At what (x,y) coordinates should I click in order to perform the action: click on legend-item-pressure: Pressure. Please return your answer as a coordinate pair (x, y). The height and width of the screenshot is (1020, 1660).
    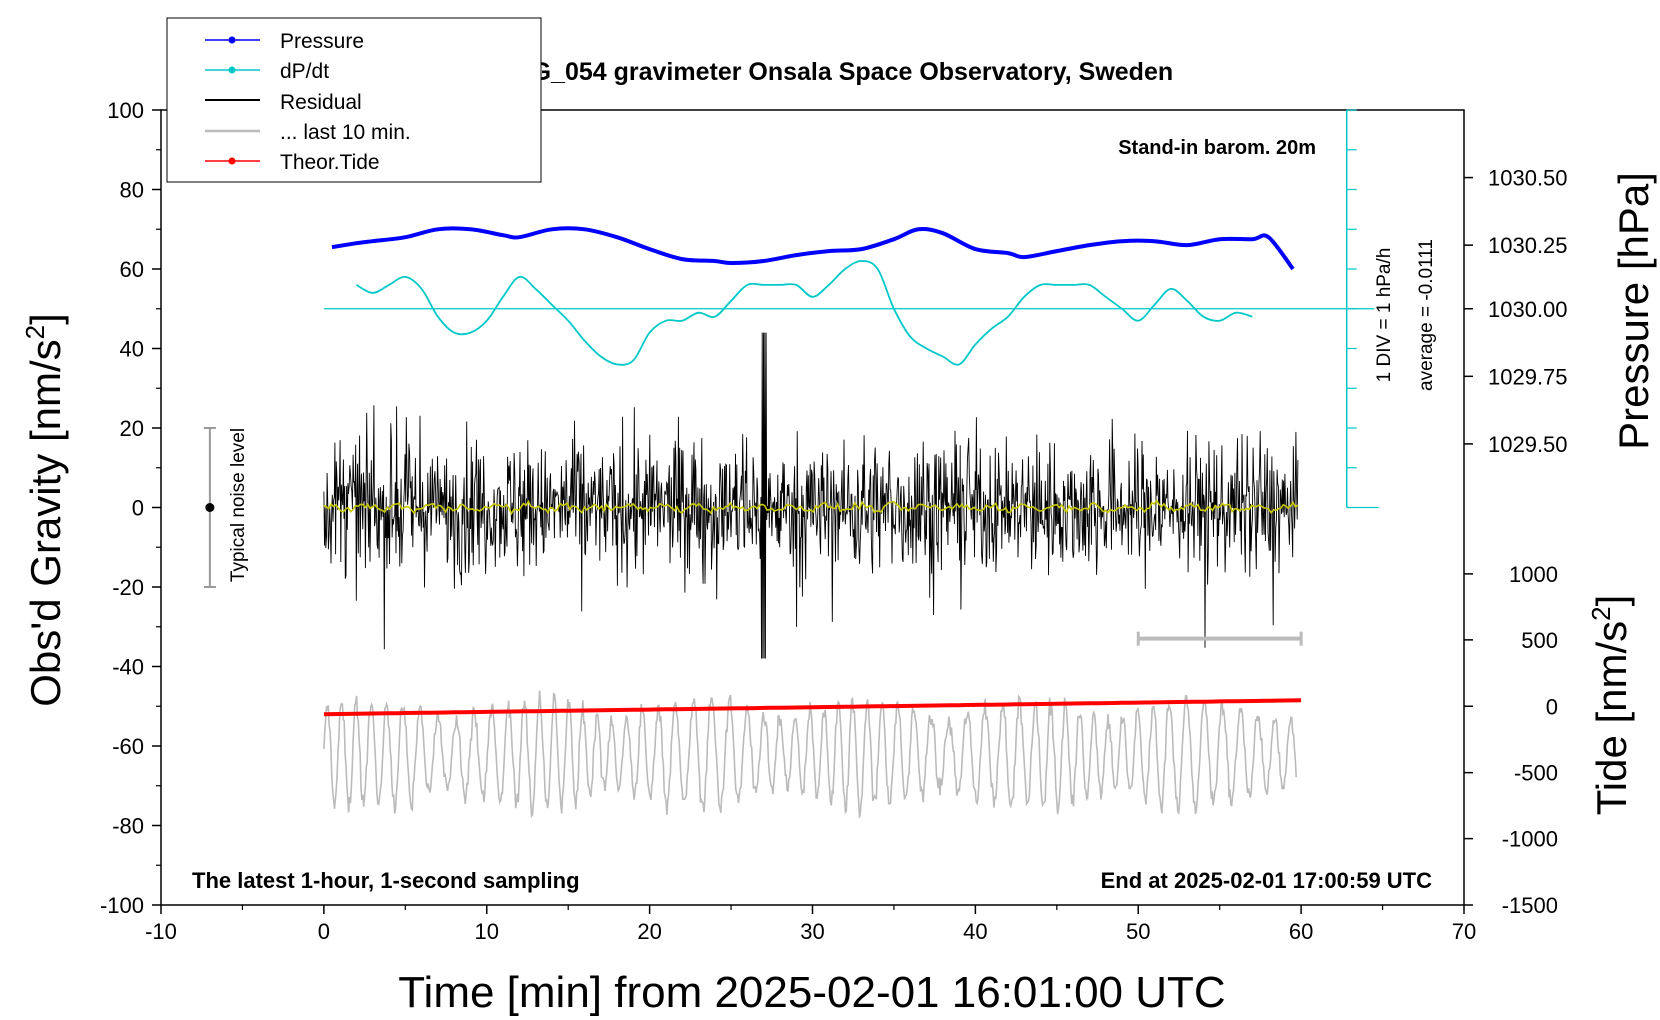
    Looking at the image, I should click on (284, 41).